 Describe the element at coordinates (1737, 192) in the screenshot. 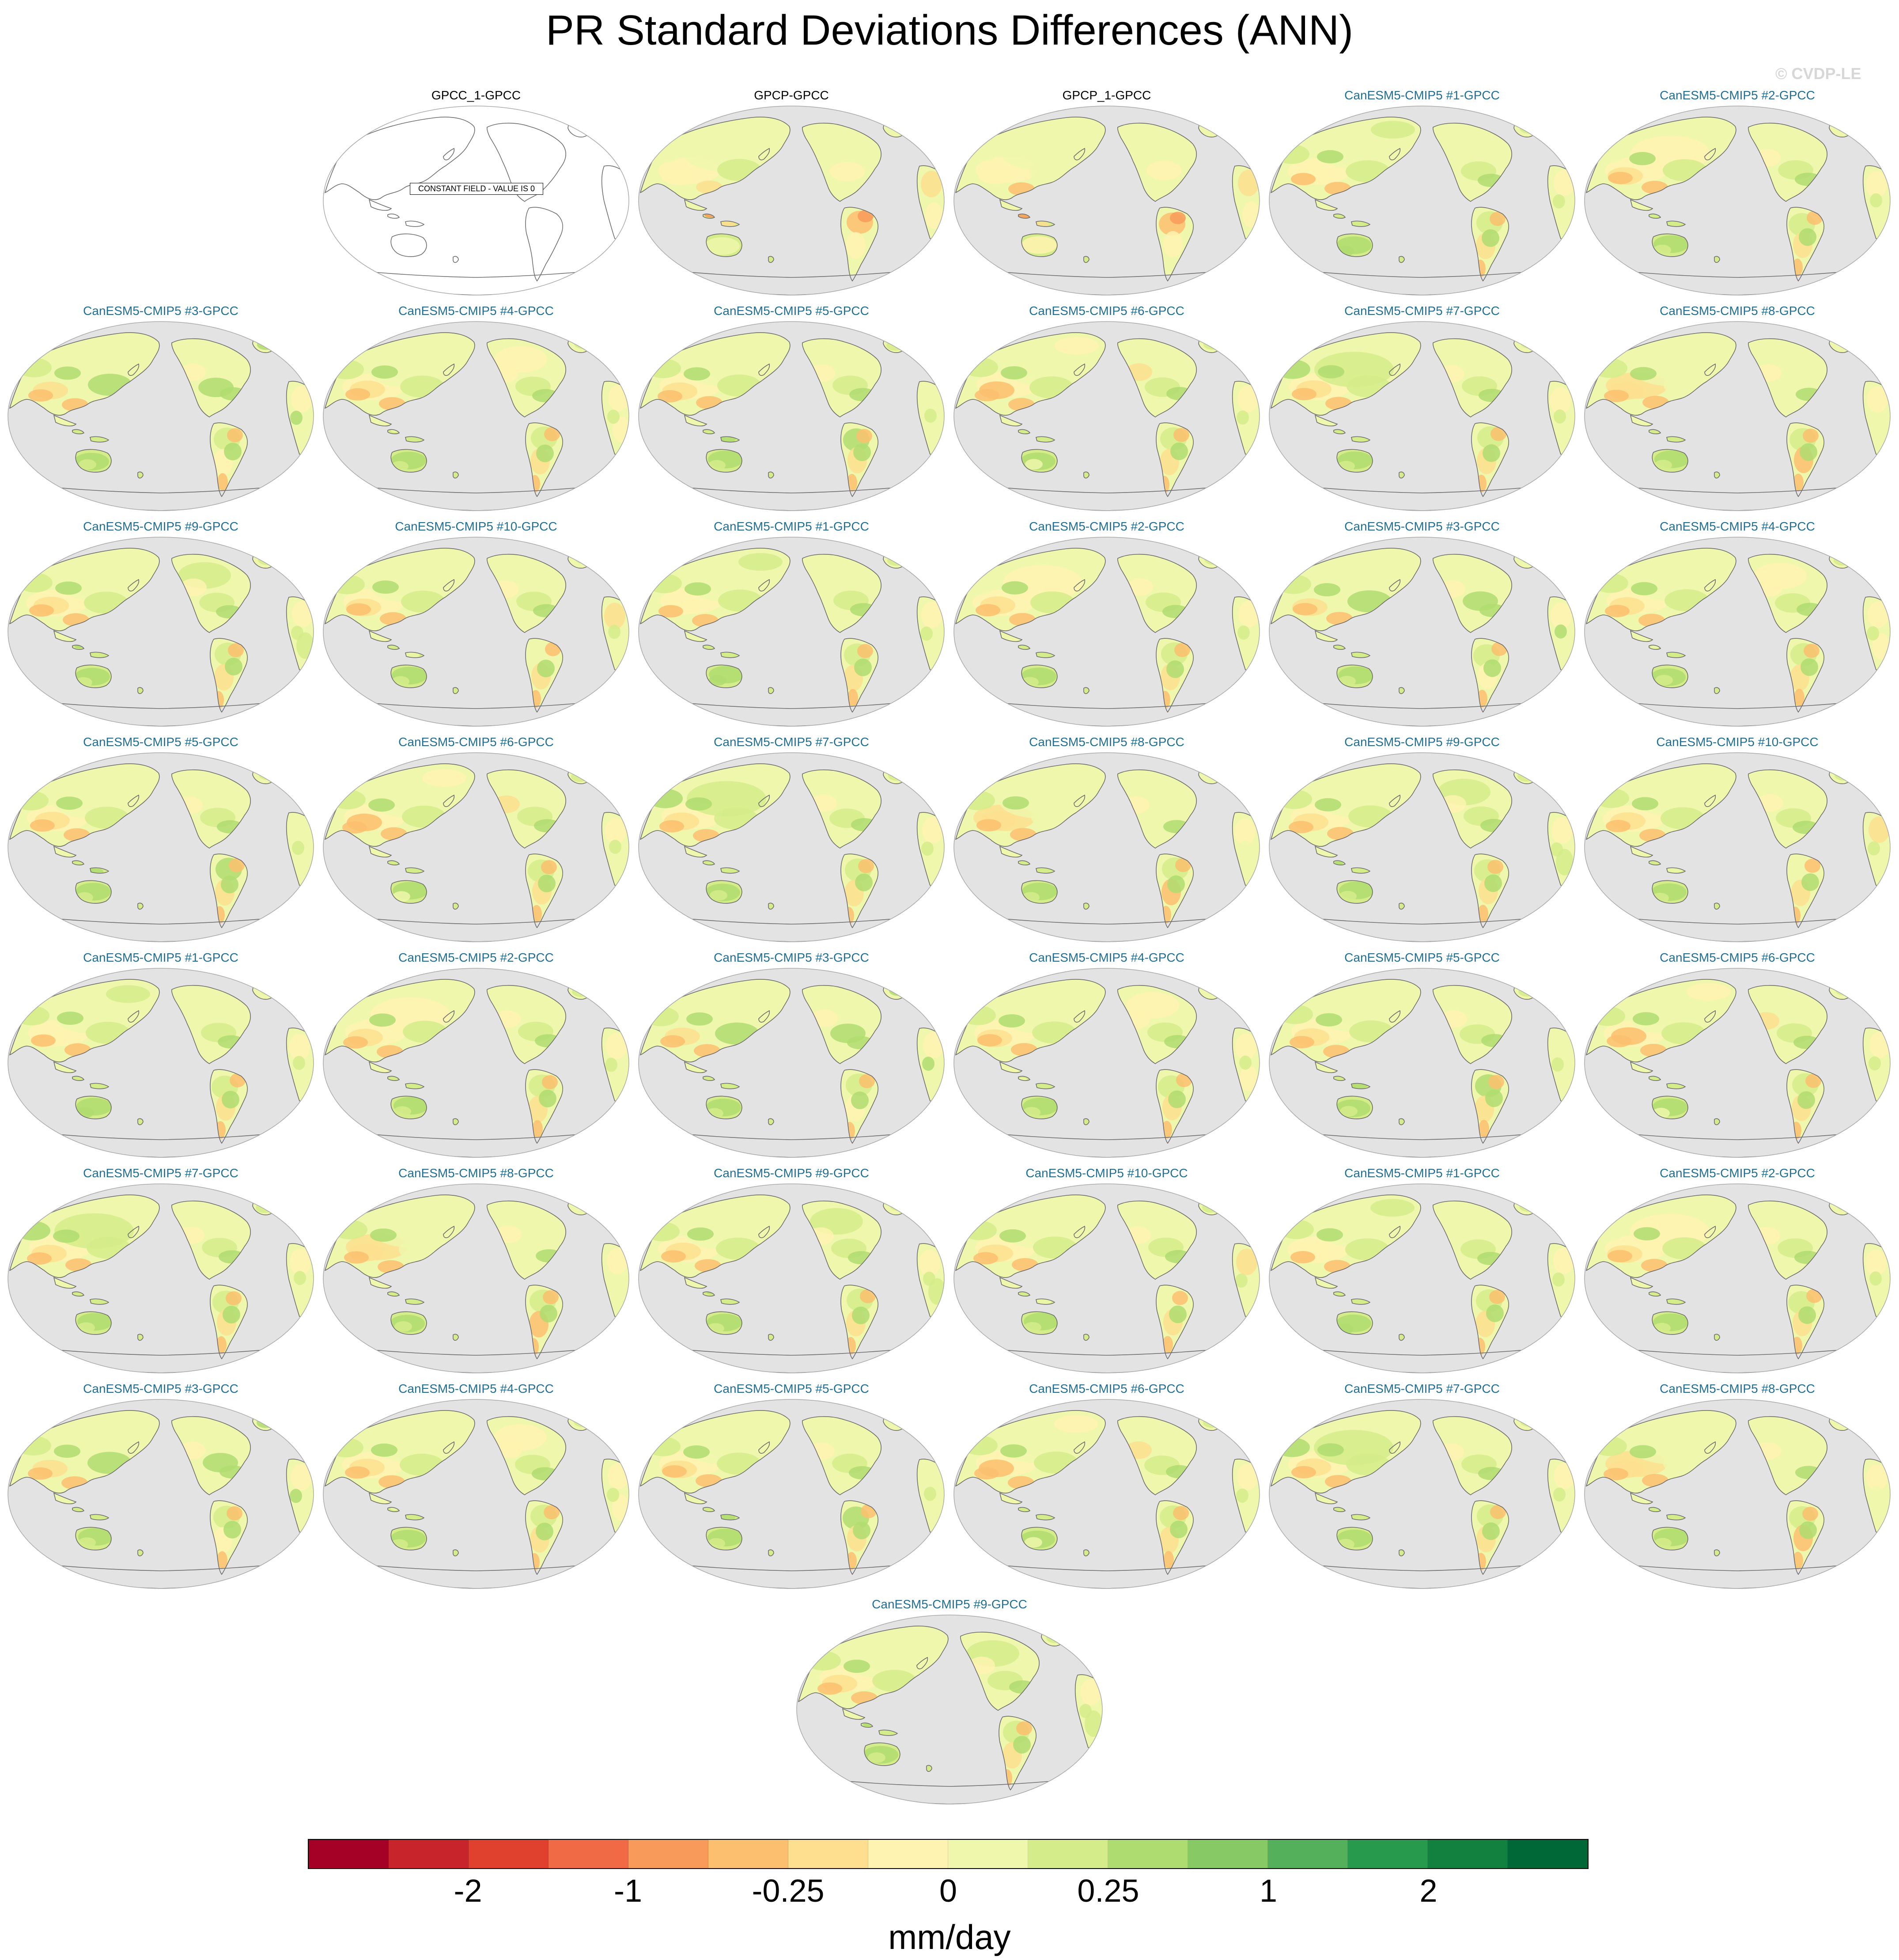

I see `map-panel: CanESM5-CMIP5 #2-GPCC` at that location.